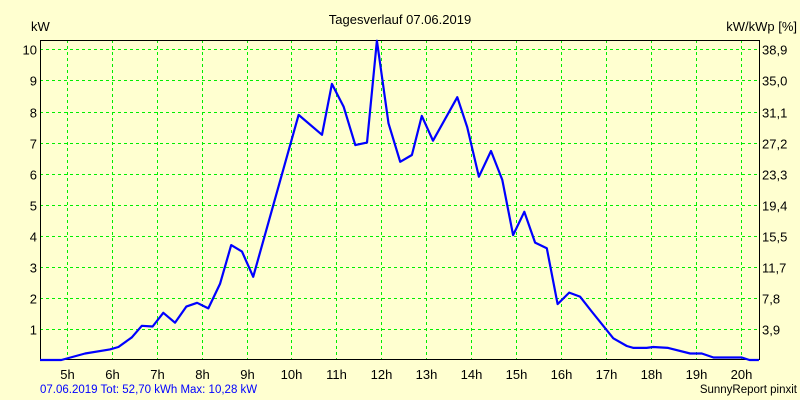  Describe the element at coordinates (112, 374) in the screenshot. I see `x-tick-label: 6h` at that location.